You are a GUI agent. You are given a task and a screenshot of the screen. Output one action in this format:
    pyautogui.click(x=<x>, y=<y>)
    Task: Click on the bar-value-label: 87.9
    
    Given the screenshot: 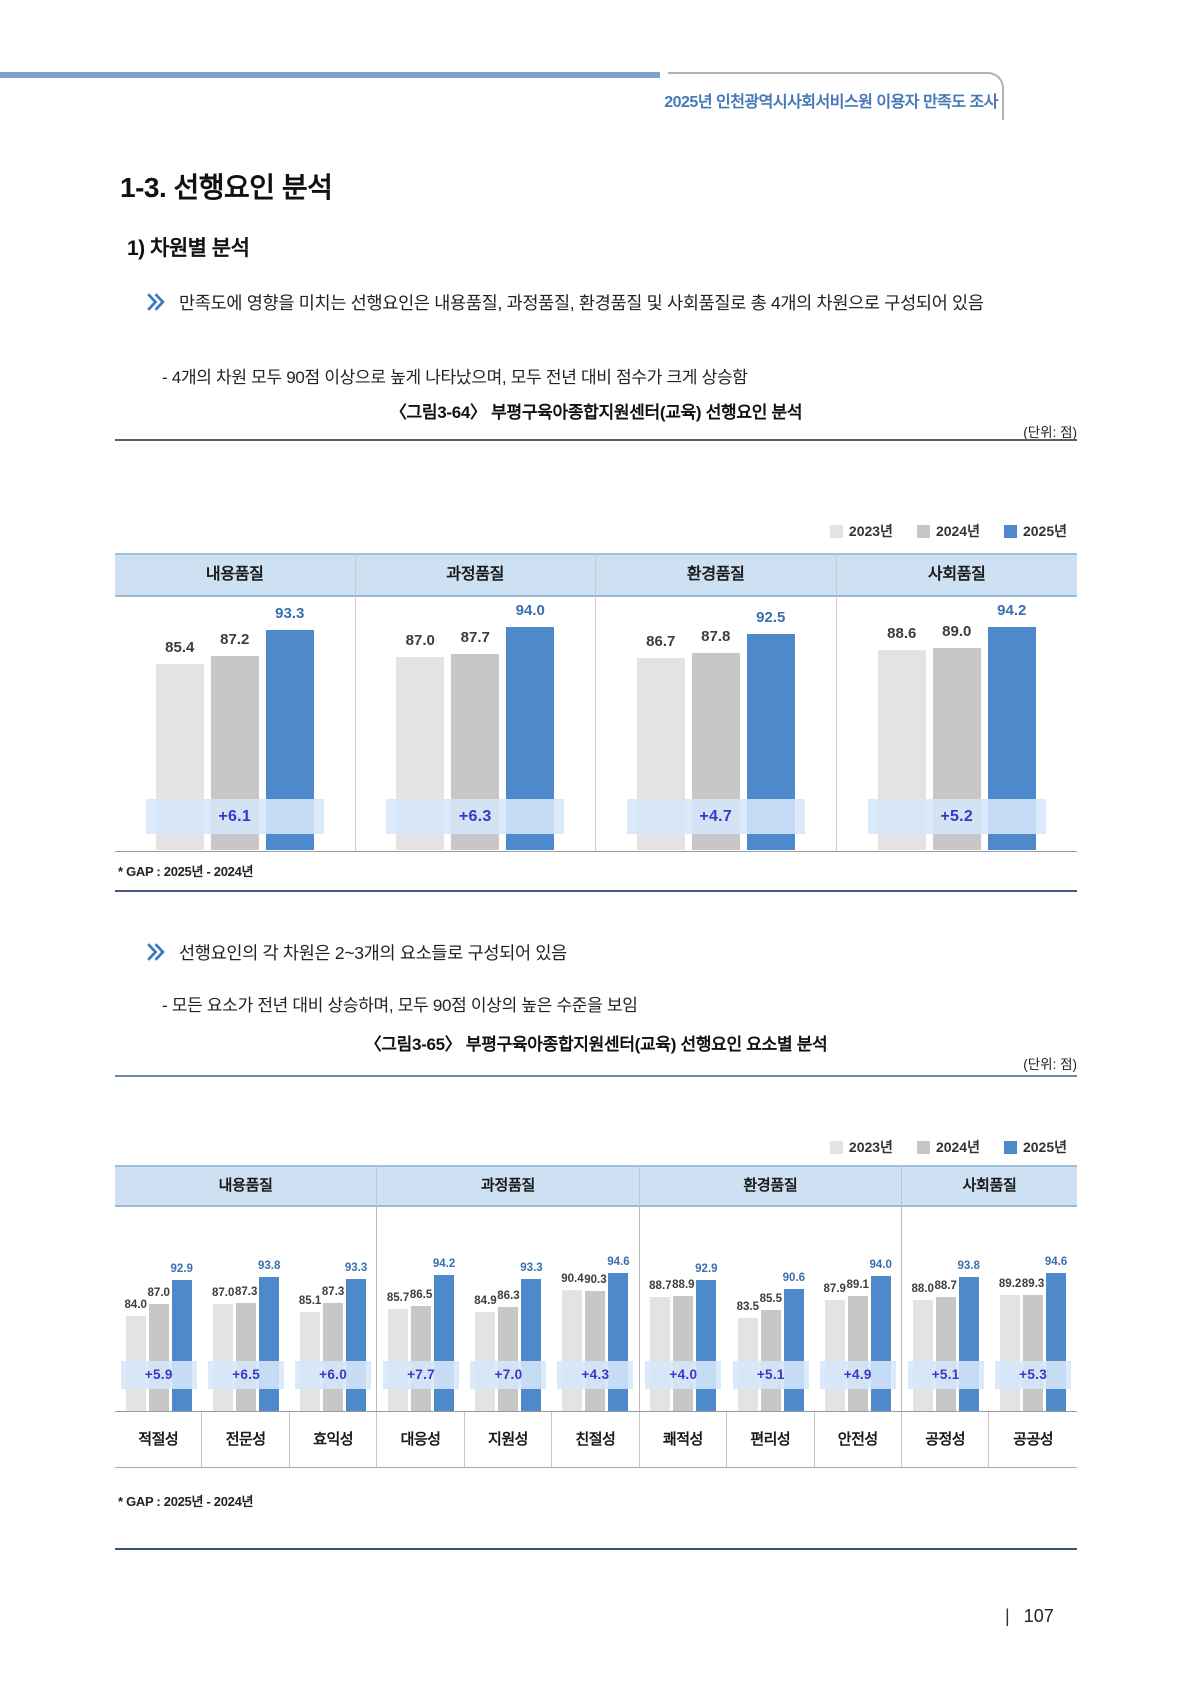 What is the action you would take?
    pyautogui.click(x=834, y=1289)
    